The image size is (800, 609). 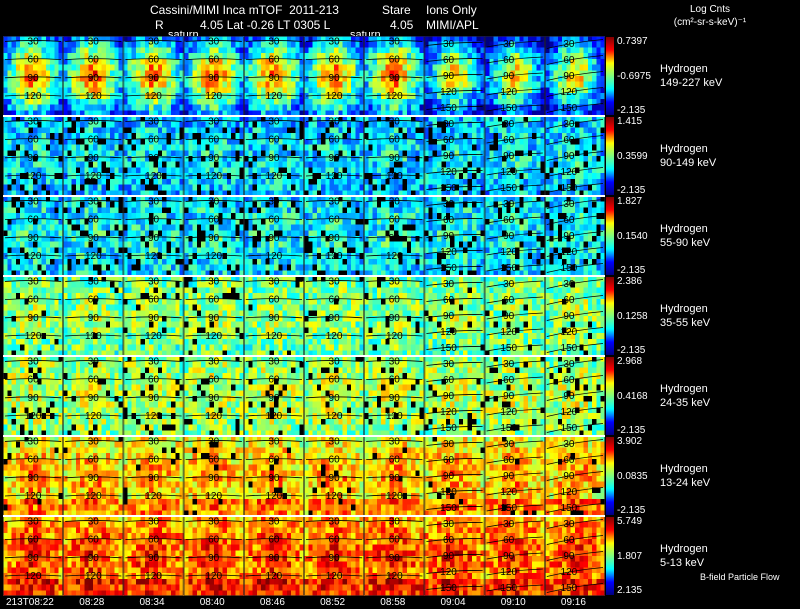 What do you see at coordinates (304, 436) in the screenshot?
I see `row-separator` at bounding box center [304, 436].